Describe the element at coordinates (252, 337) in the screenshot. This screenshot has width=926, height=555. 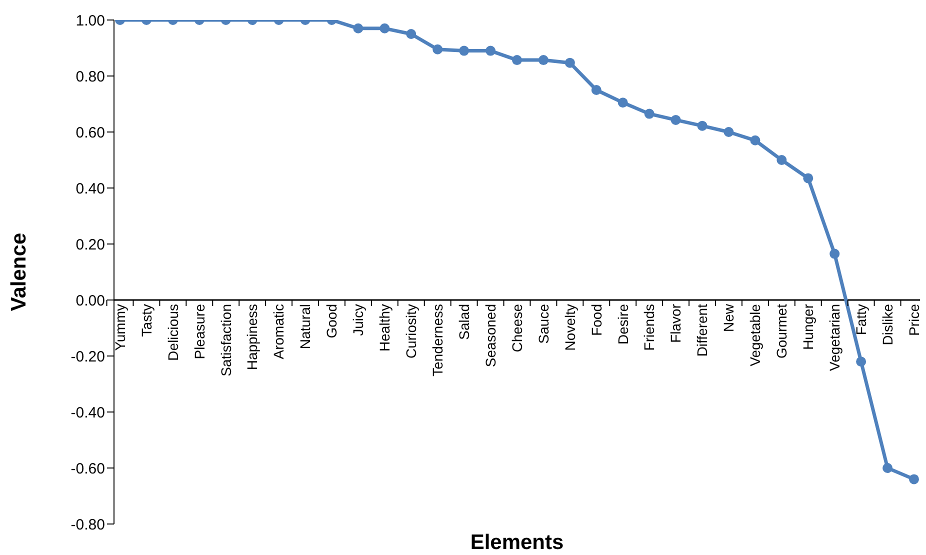
I see `x-tick-label: Happiness` at that location.